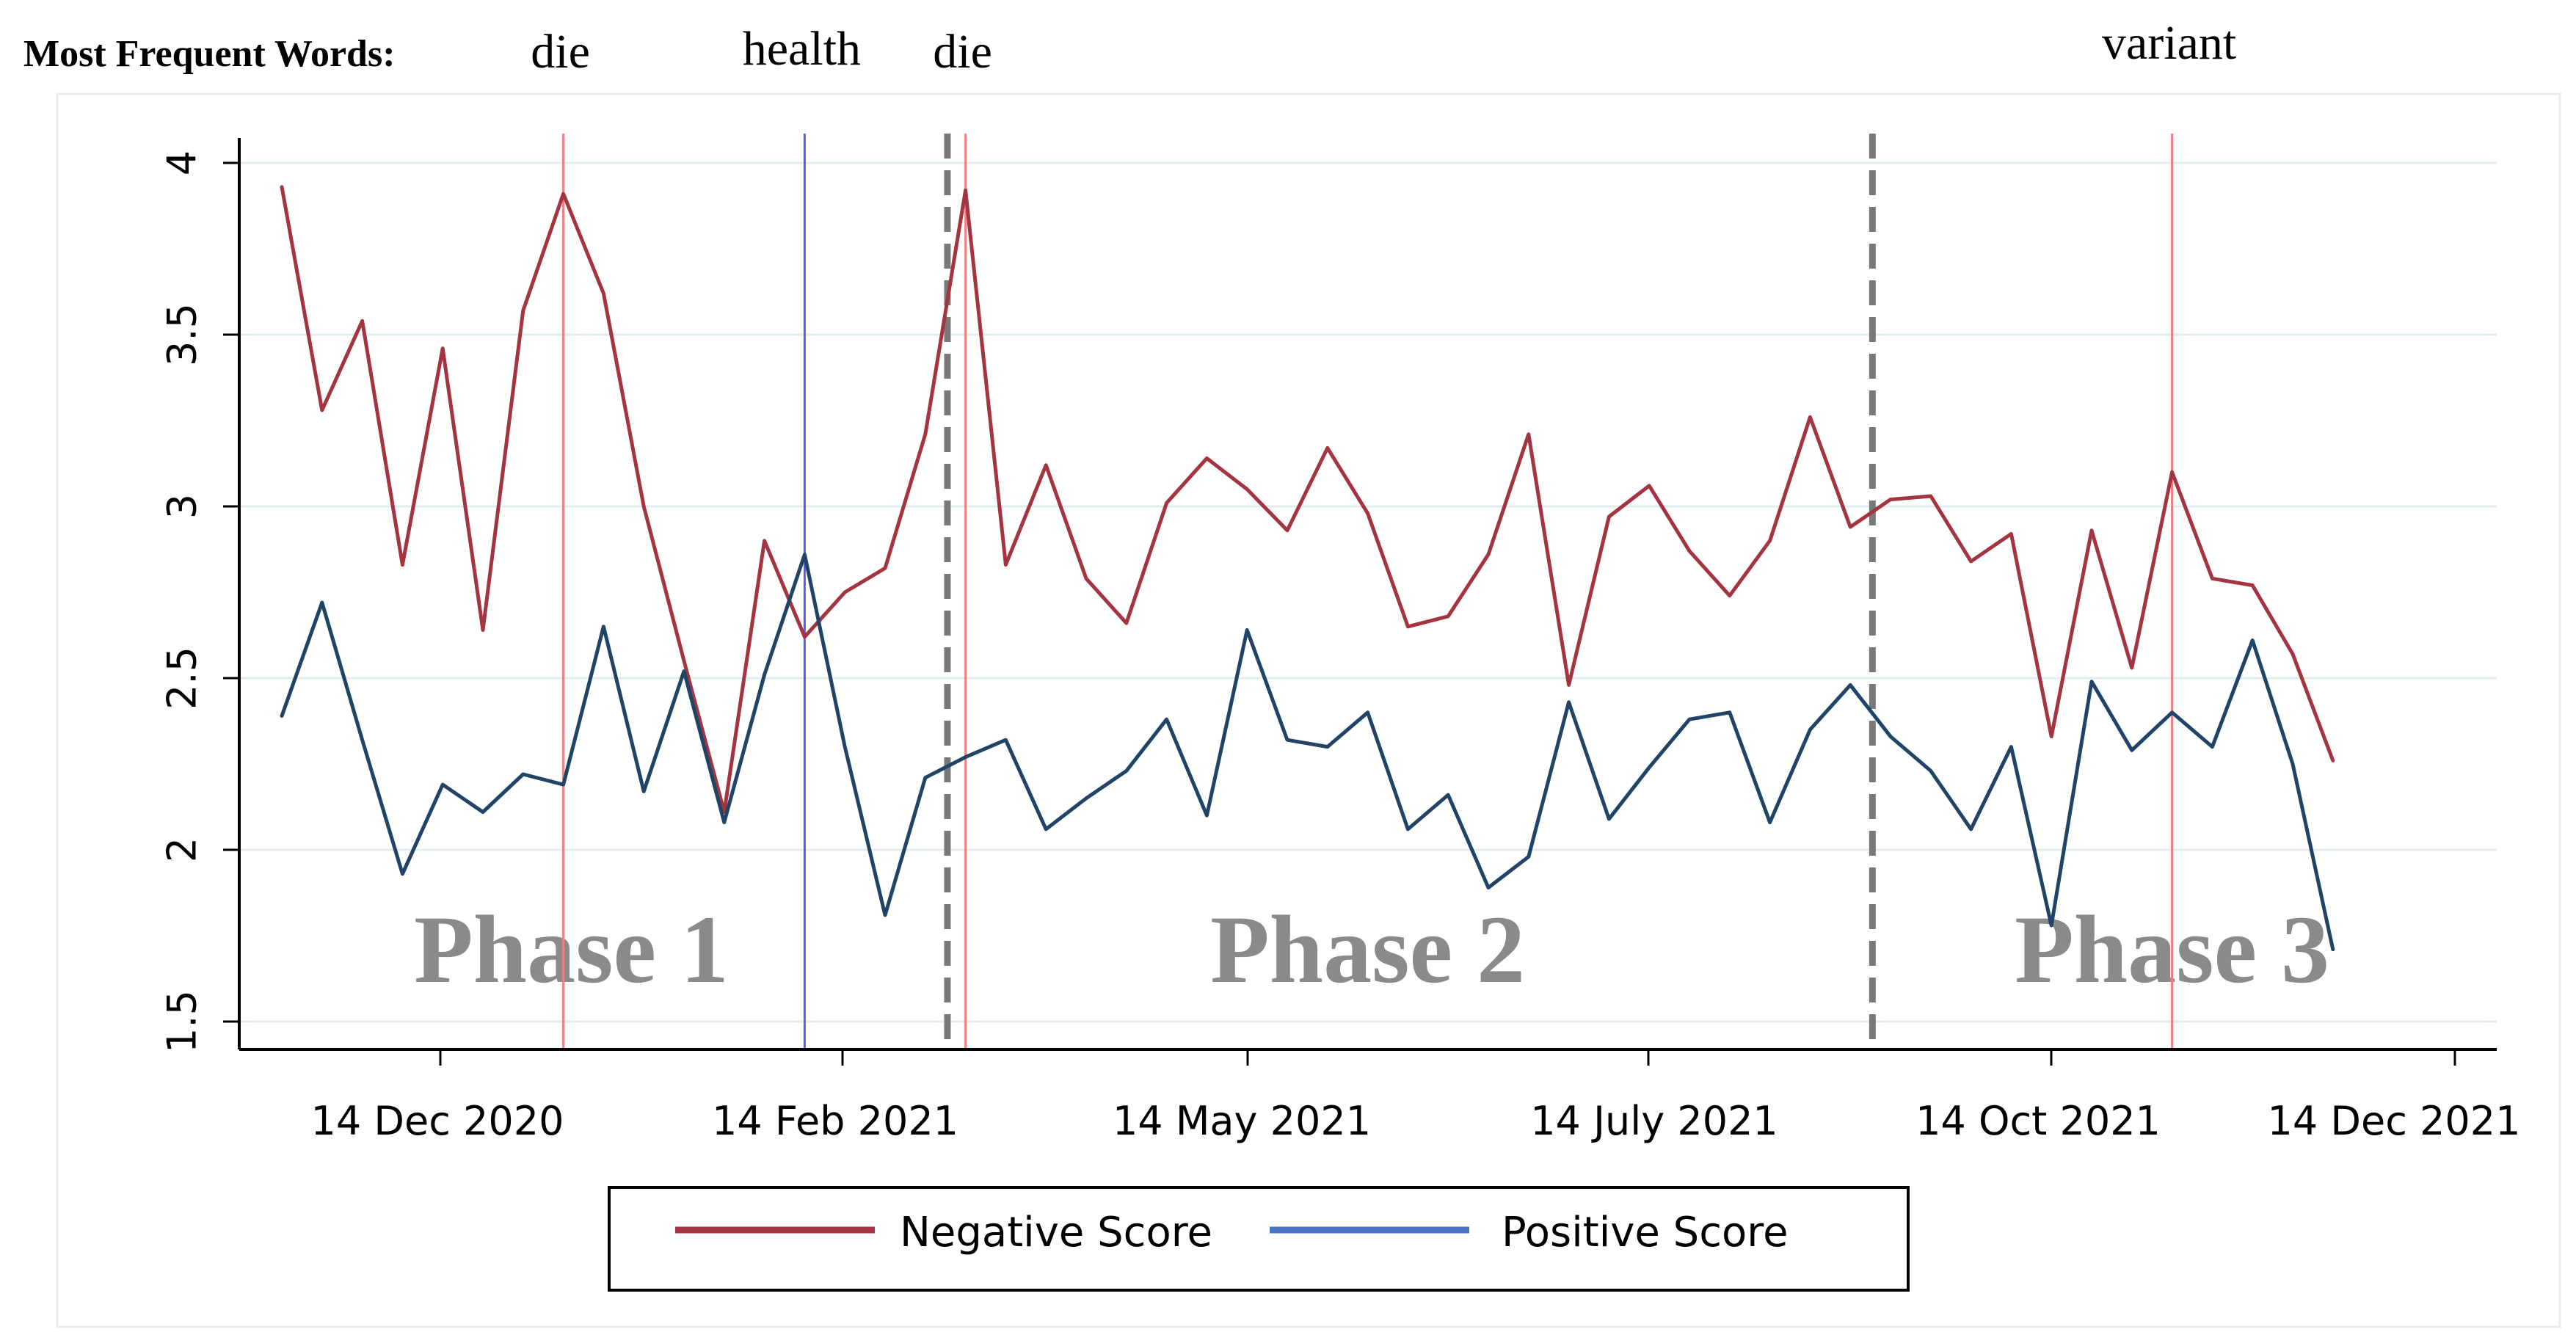 The image size is (2576, 1343). What do you see at coordinates (182, 679) in the screenshot?
I see `y-tick-label: 2.5` at bounding box center [182, 679].